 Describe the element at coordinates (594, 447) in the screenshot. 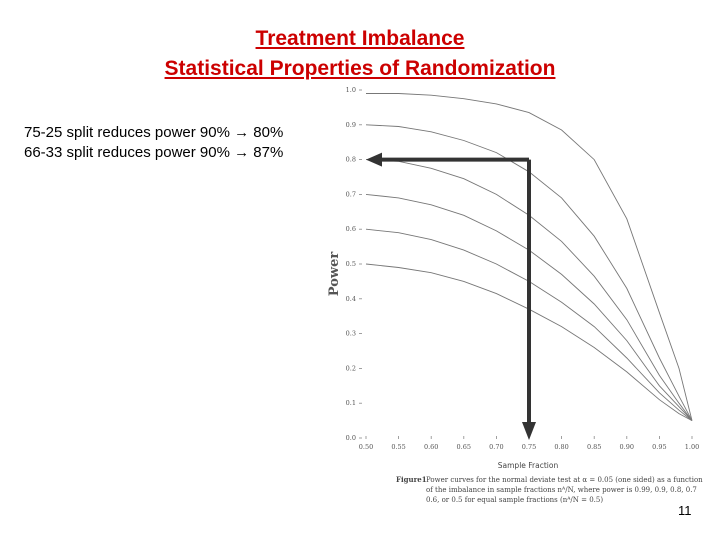

I see `x-tick-label: 0.85` at that location.